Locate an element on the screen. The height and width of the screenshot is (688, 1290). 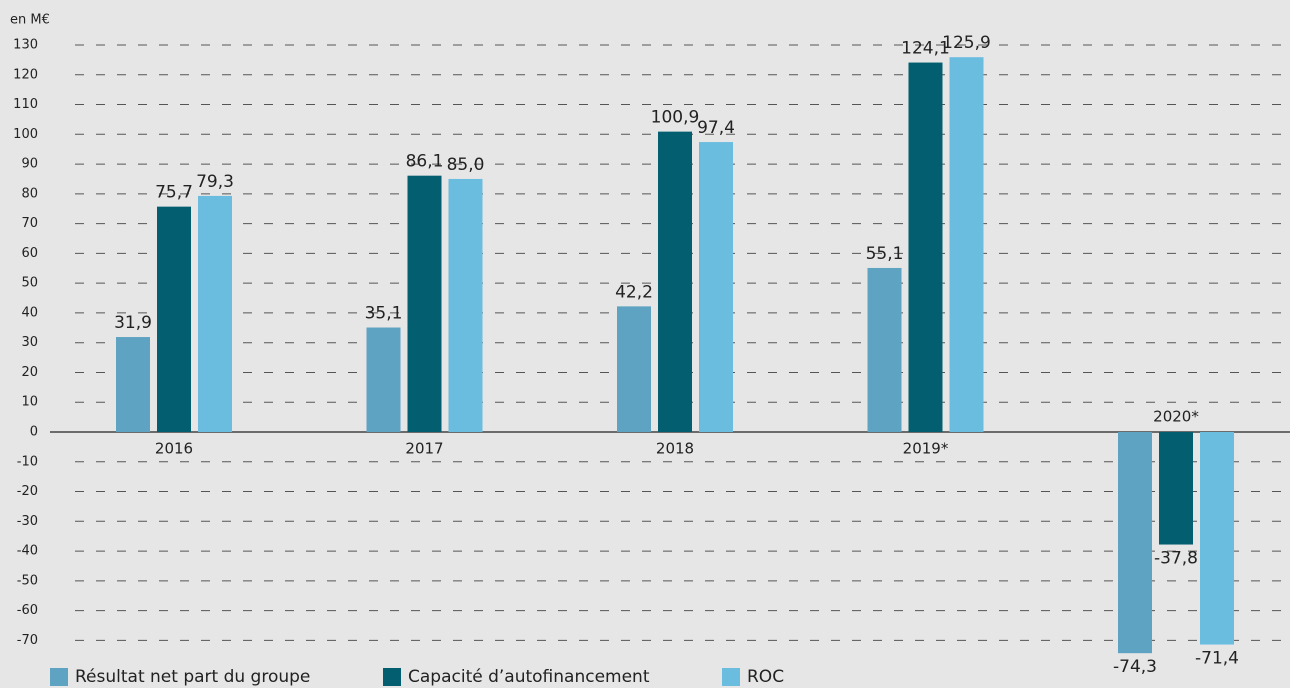
y-tick-label: -10 is located at coordinates (27, 461).